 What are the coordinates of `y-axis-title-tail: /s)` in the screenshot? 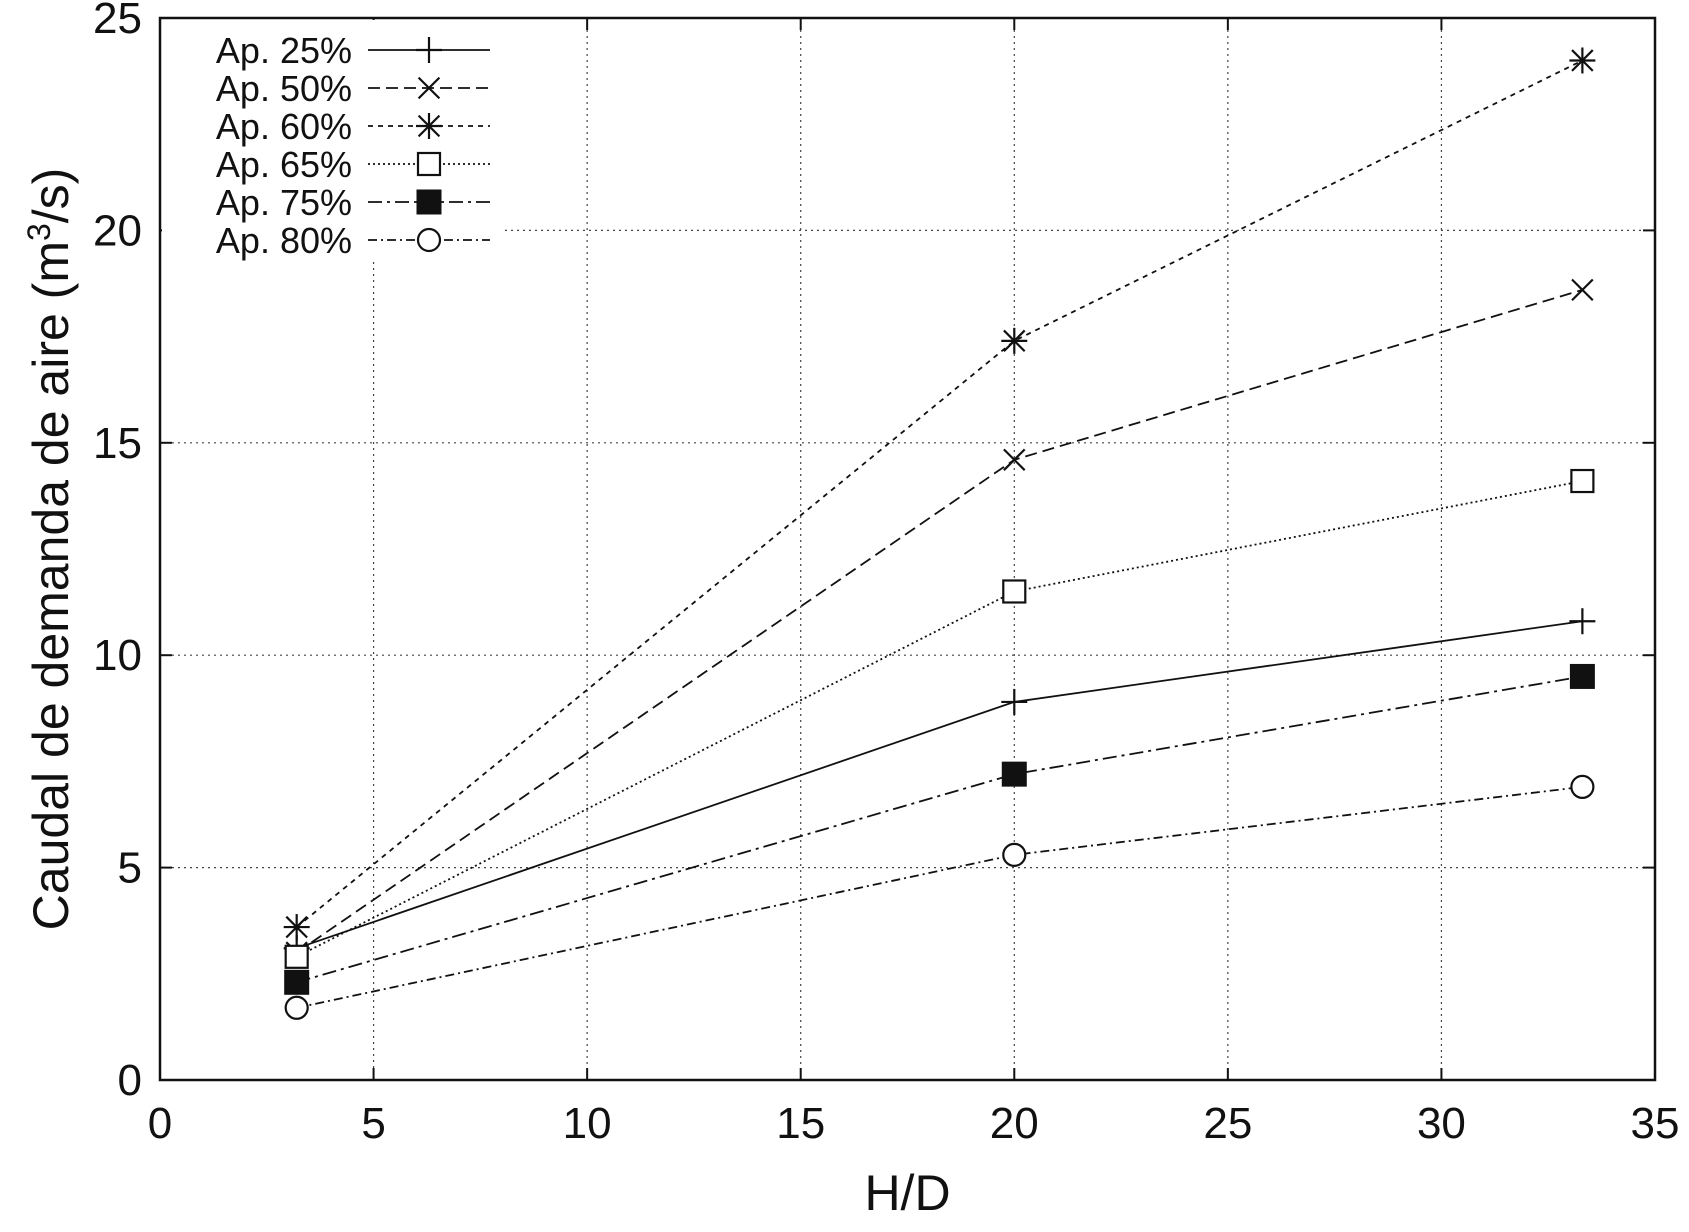 It's located at (51, 196).